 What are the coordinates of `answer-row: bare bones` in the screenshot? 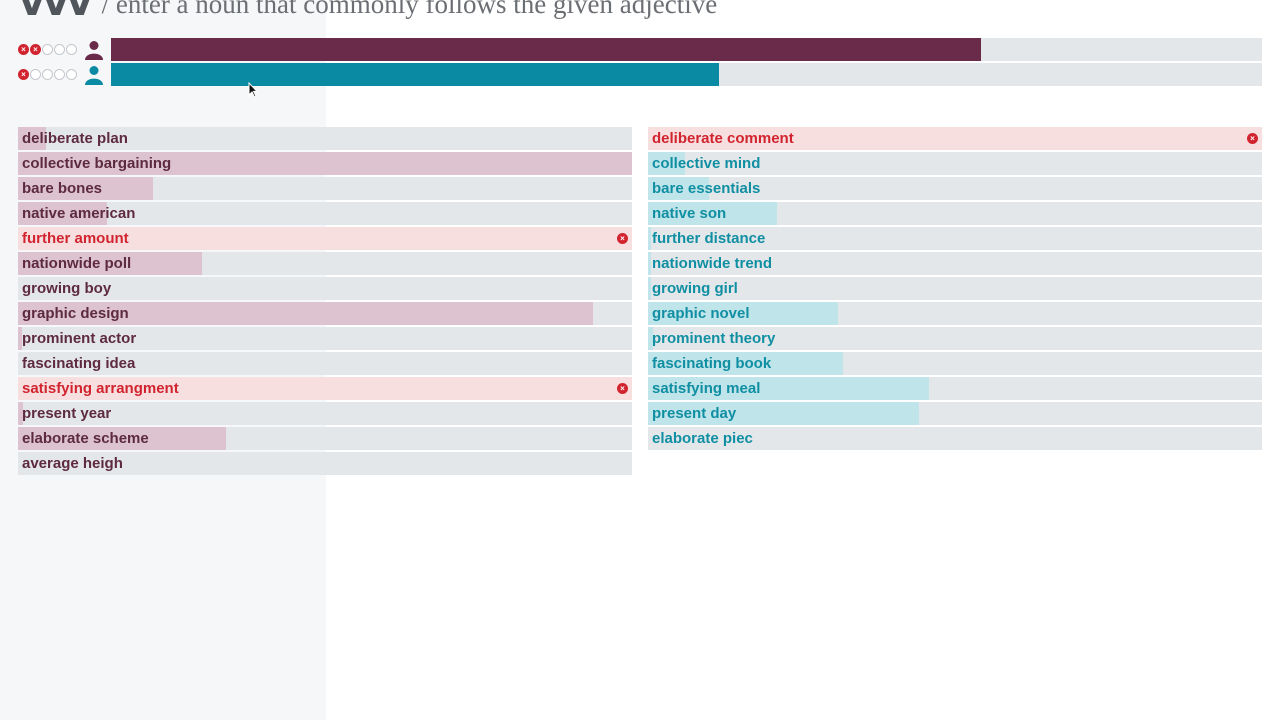 It's located at (325, 188).